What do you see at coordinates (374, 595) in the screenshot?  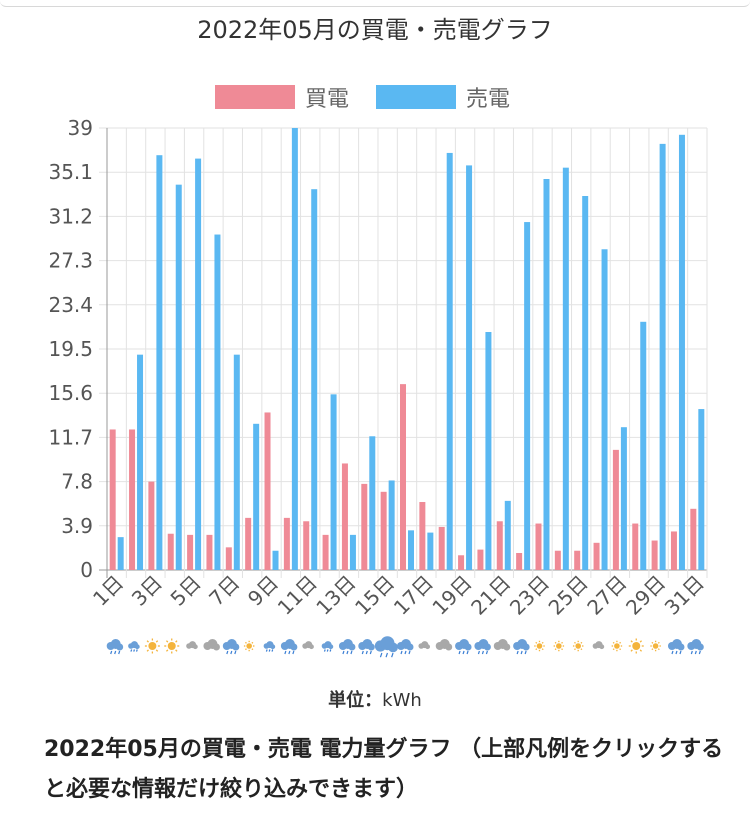 I see `x-tick-label: 15日` at bounding box center [374, 595].